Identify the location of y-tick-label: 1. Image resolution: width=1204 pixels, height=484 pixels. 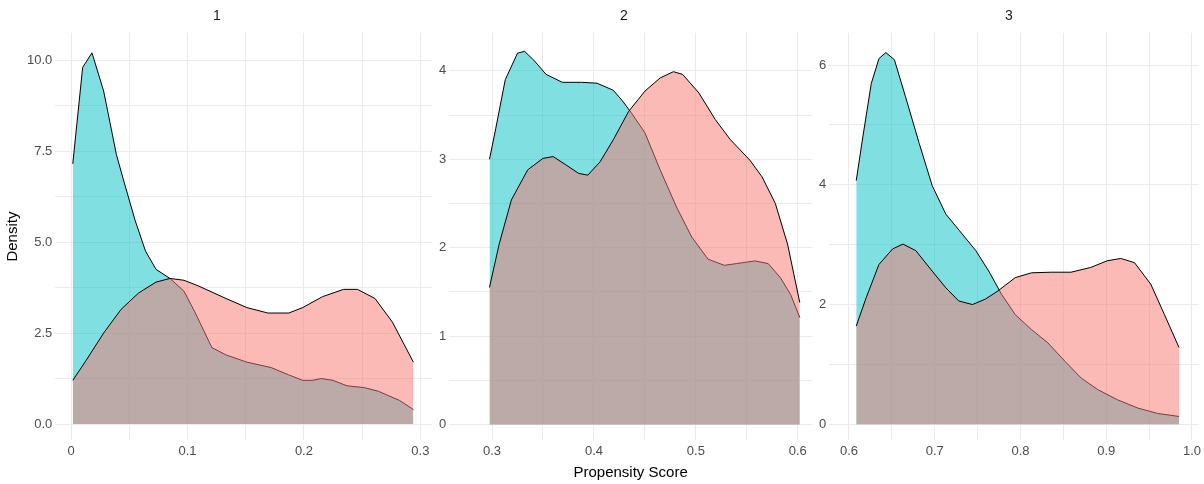
(443, 335).